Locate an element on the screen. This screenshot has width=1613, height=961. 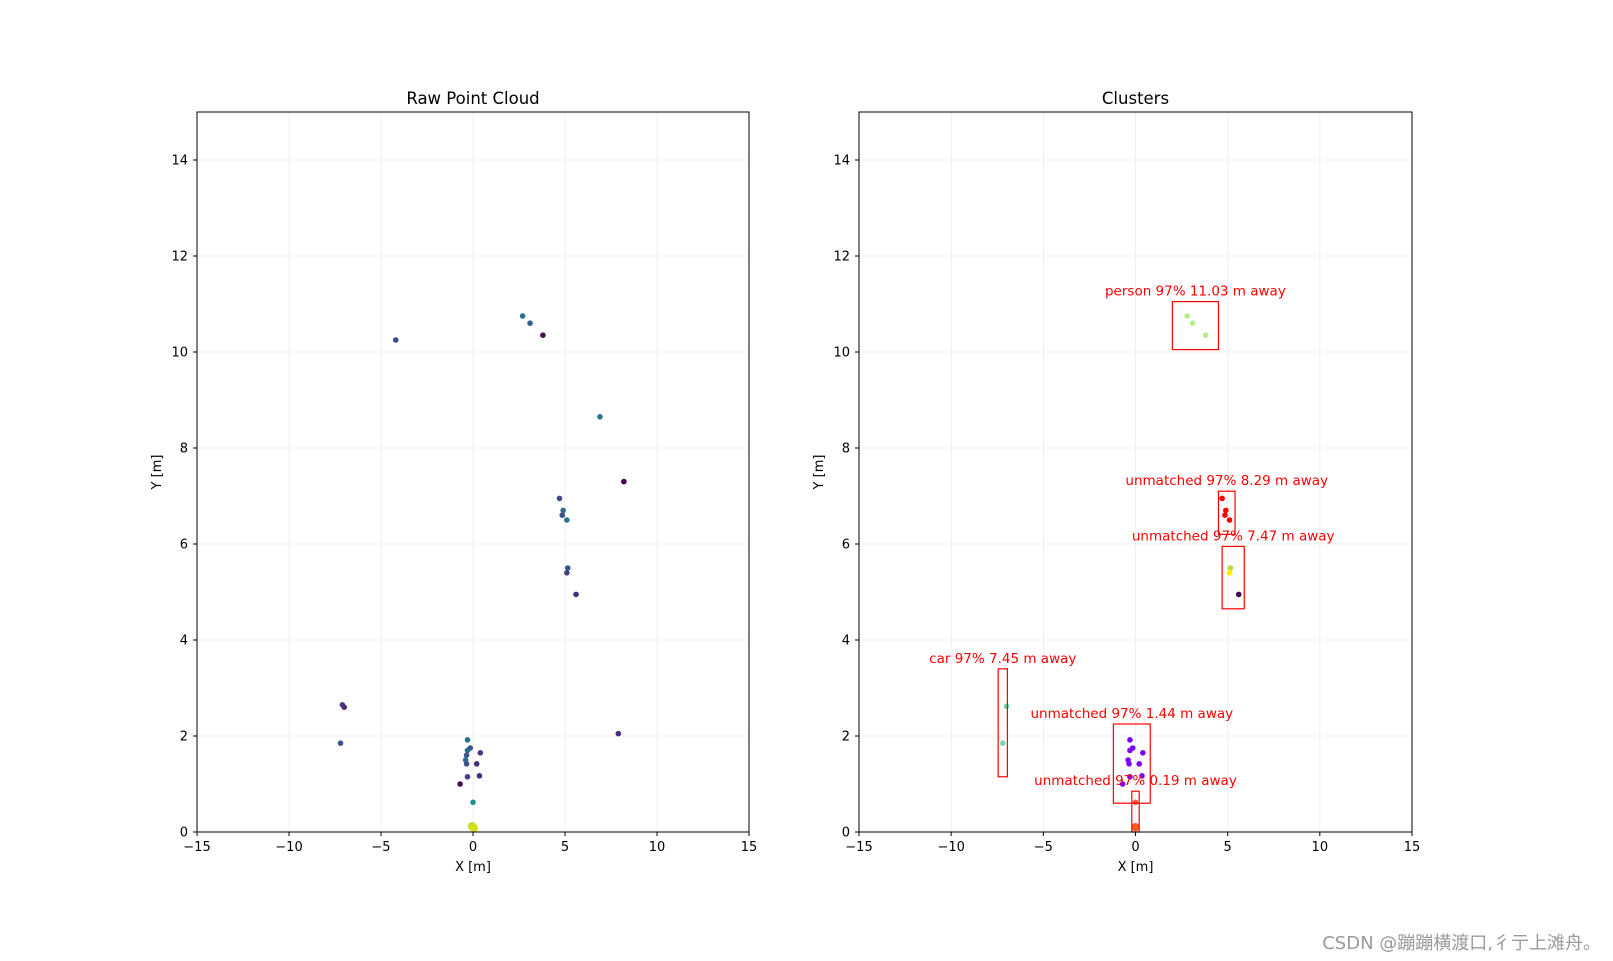
y-tick-label: 2 is located at coordinates (184, 737).